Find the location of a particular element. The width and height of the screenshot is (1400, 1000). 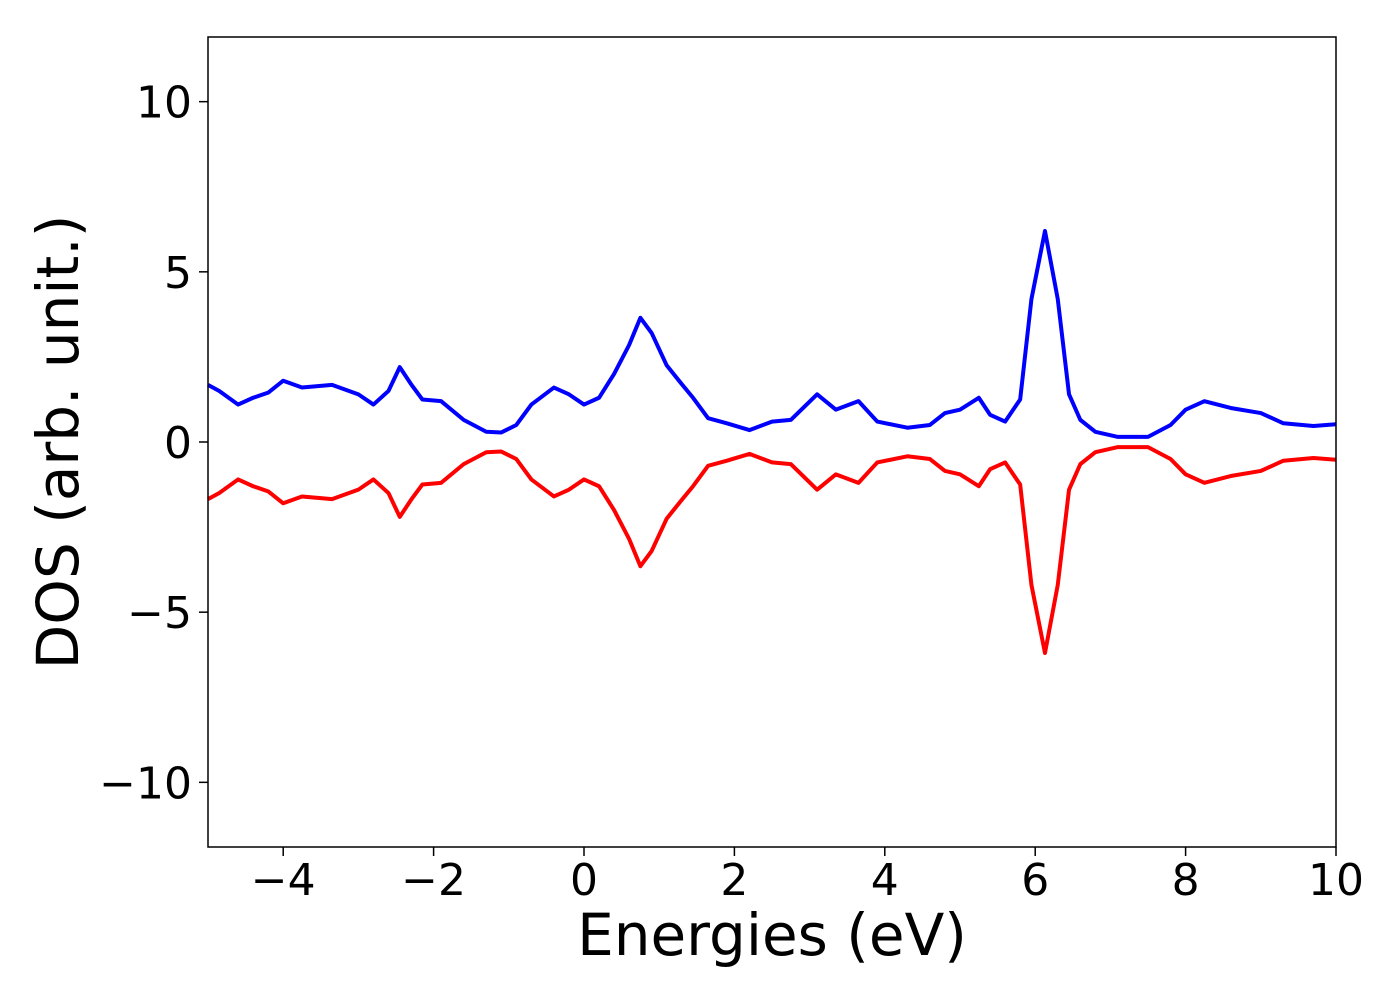

x-tick-label: −4 is located at coordinates (283, 880).